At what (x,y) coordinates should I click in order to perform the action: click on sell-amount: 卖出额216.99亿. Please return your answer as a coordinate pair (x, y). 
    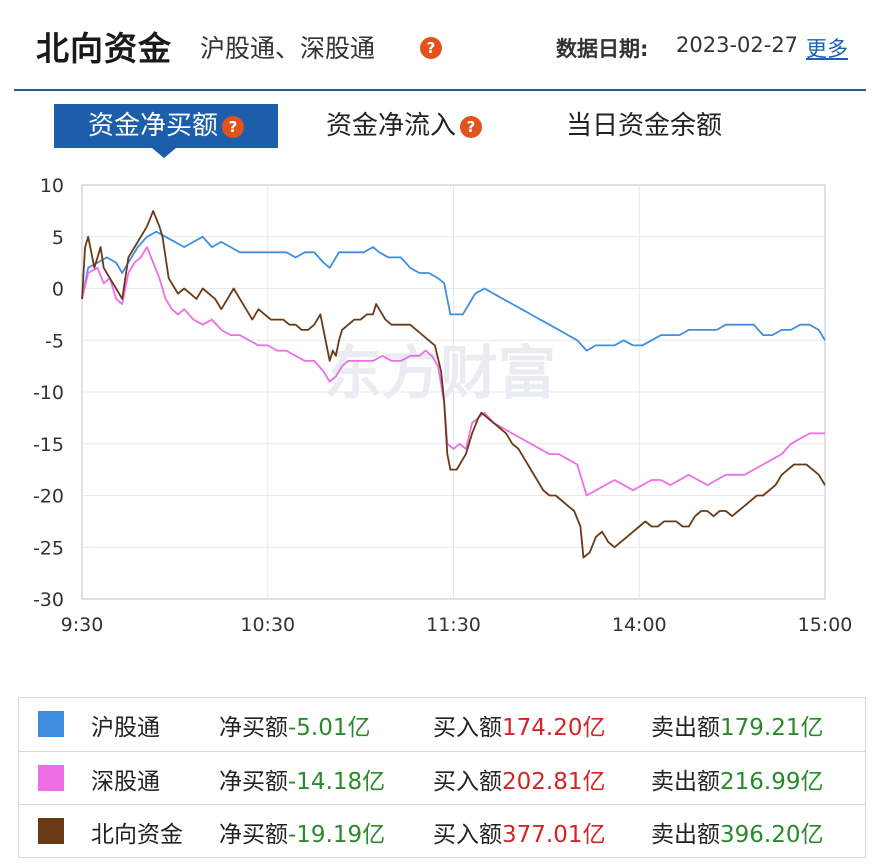
    Looking at the image, I should click on (737, 779).